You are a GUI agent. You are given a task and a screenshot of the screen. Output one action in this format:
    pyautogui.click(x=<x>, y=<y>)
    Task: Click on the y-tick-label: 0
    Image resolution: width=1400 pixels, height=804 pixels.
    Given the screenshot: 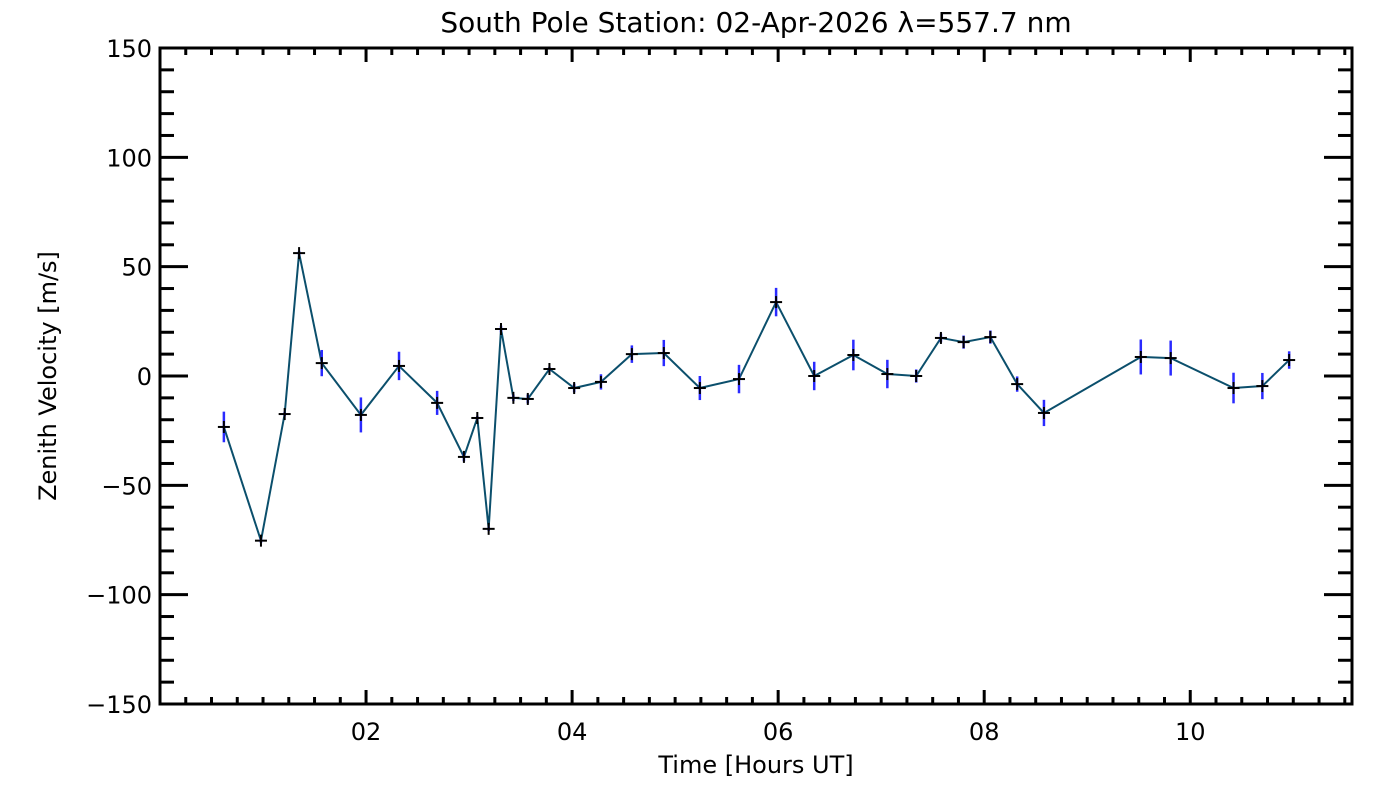 What is the action you would take?
    pyautogui.click(x=144, y=377)
    